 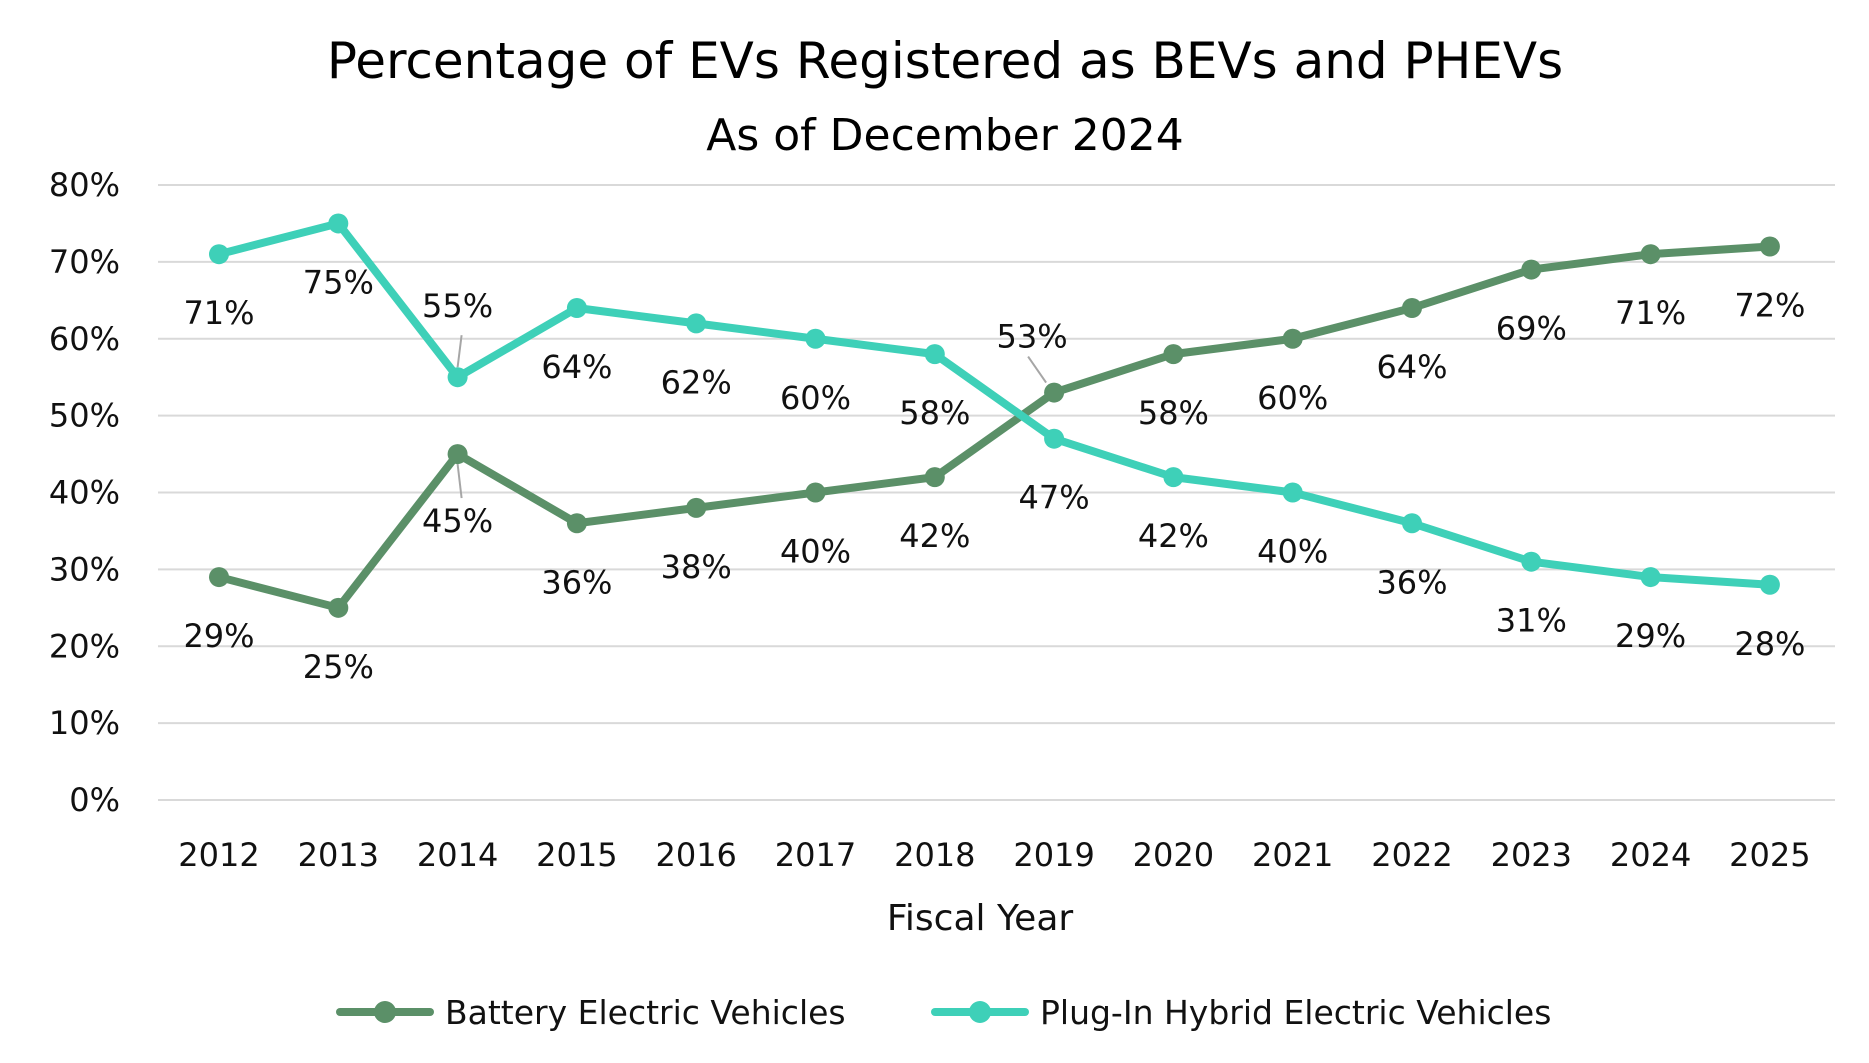 What do you see at coordinates (1173, 413) in the screenshot?
I see `data-label-bev: 58%` at bounding box center [1173, 413].